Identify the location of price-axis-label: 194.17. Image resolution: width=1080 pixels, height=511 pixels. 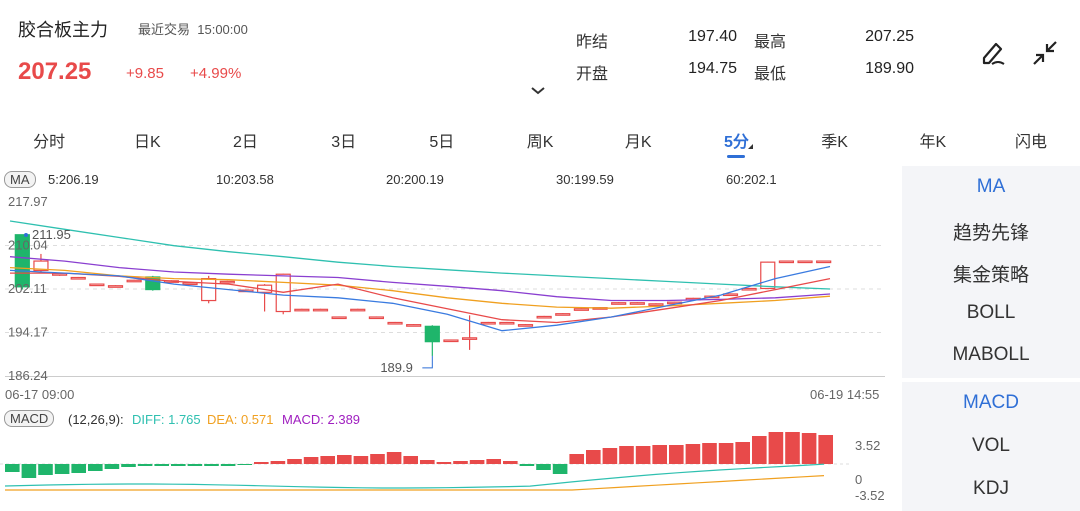
(28, 332).